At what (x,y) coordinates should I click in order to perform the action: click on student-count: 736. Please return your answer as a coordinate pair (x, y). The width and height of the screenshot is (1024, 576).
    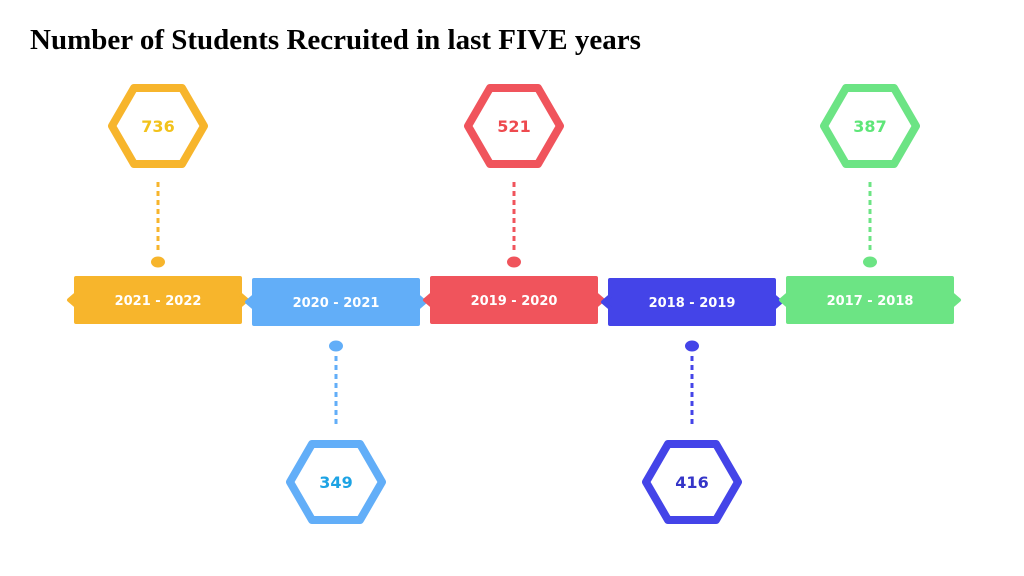
    Looking at the image, I should click on (157, 126).